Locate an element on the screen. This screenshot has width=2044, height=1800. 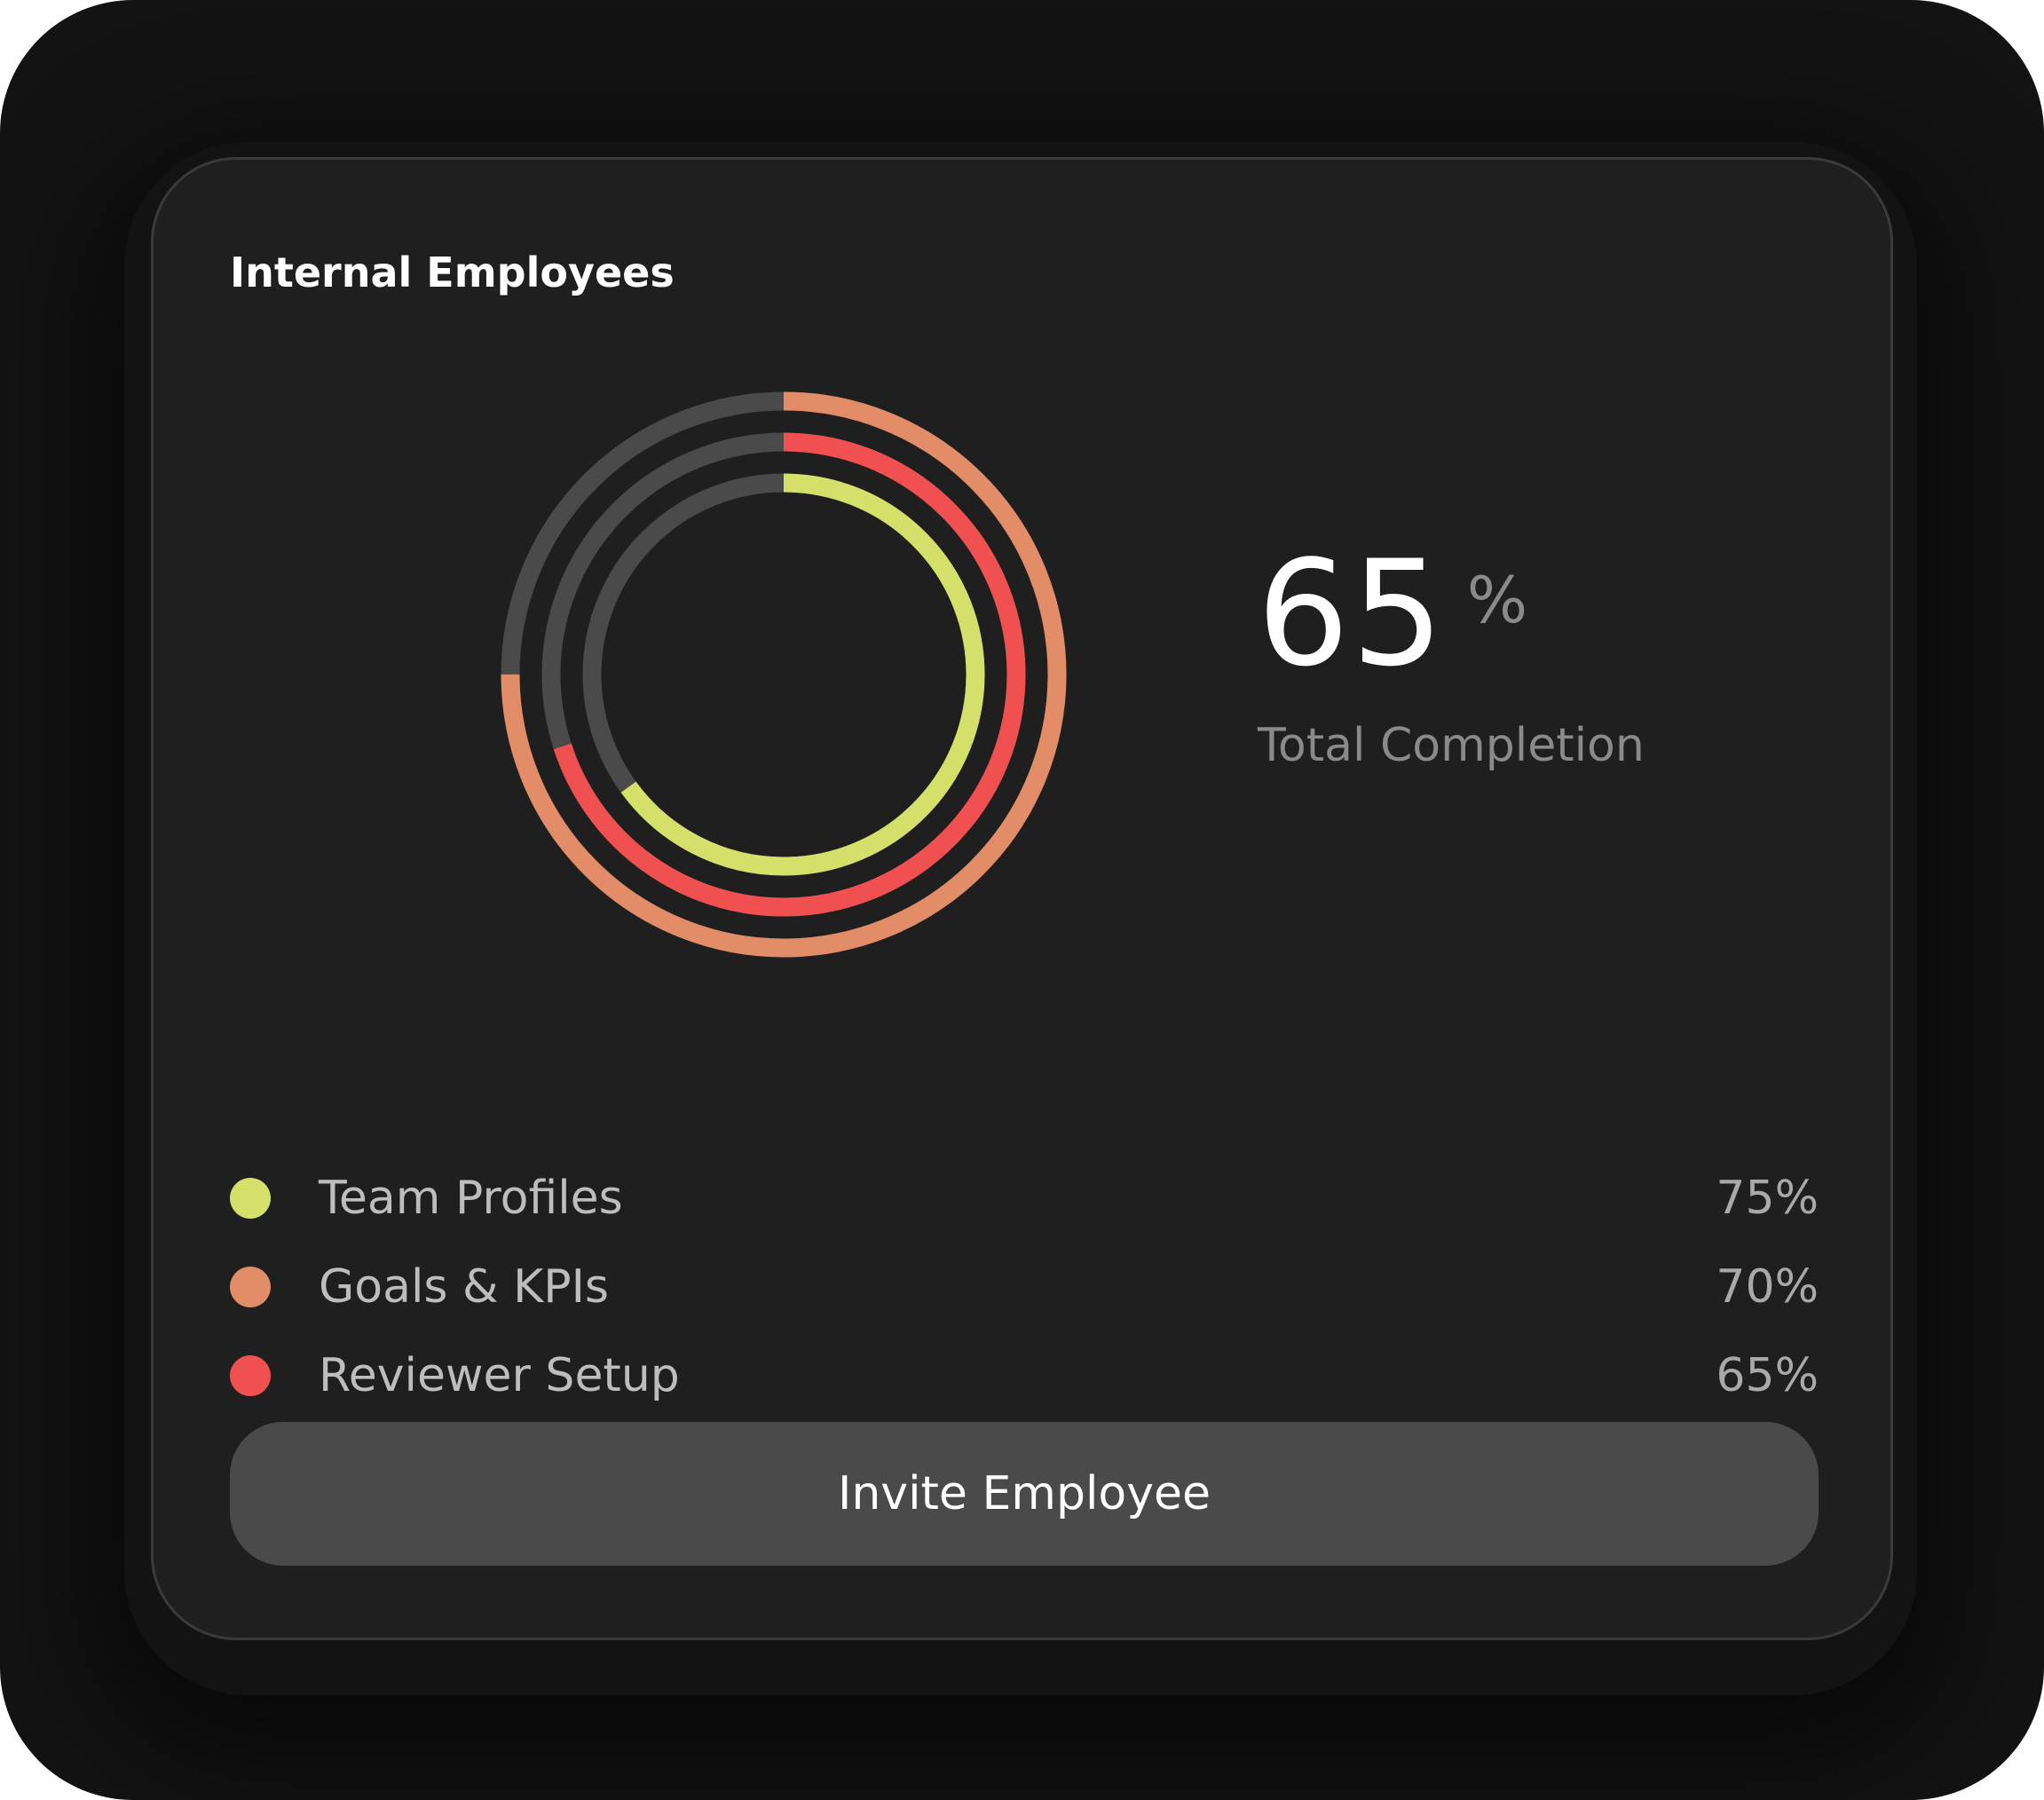
ring-progress-reviewer-setup is located at coordinates (783, 674).